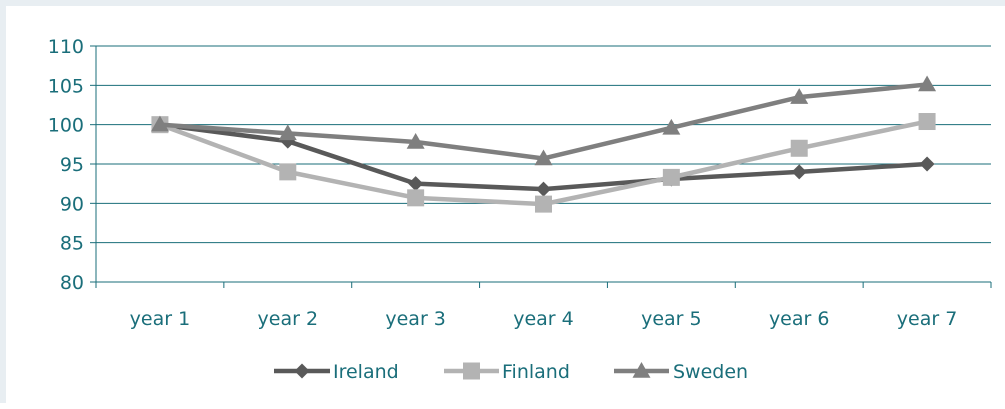 Image resolution: width=1005 pixels, height=409 pixels. What do you see at coordinates (160, 319) in the screenshot?
I see `x-tick-label: year 1` at bounding box center [160, 319].